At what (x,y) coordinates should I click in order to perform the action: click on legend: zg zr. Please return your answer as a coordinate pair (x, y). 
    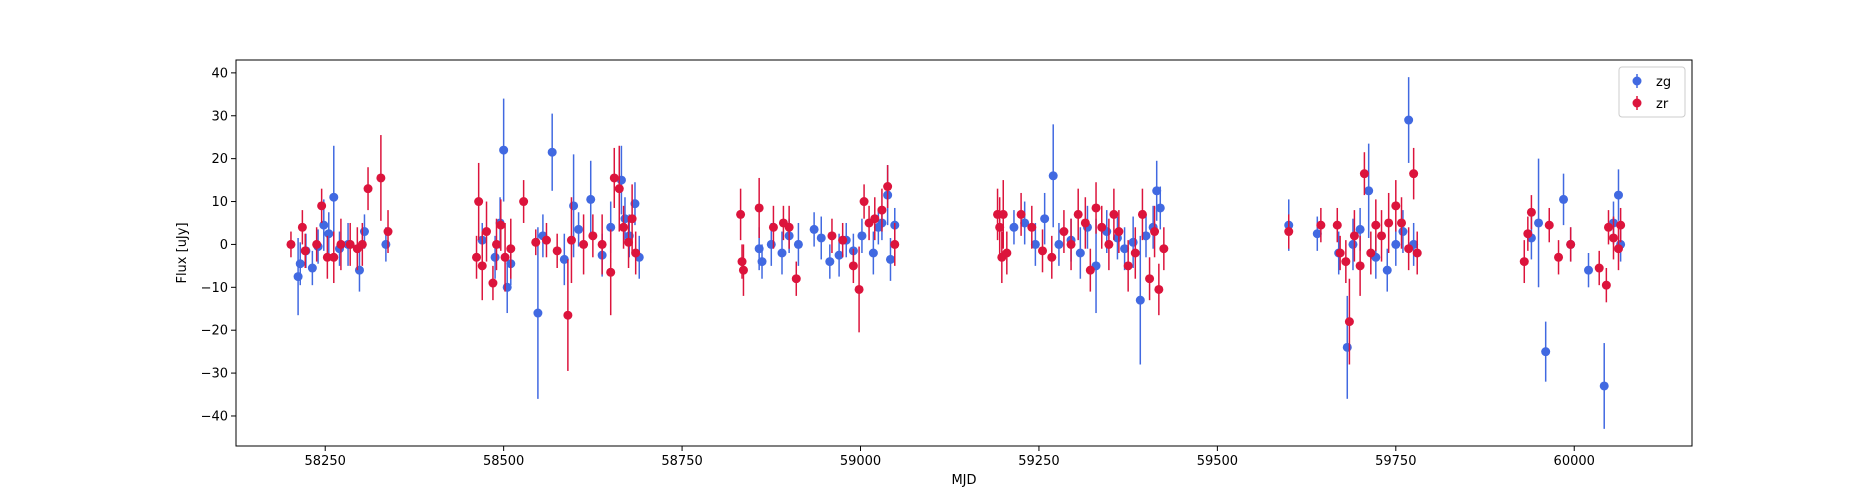
    Looking at the image, I should click on (1652, 92).